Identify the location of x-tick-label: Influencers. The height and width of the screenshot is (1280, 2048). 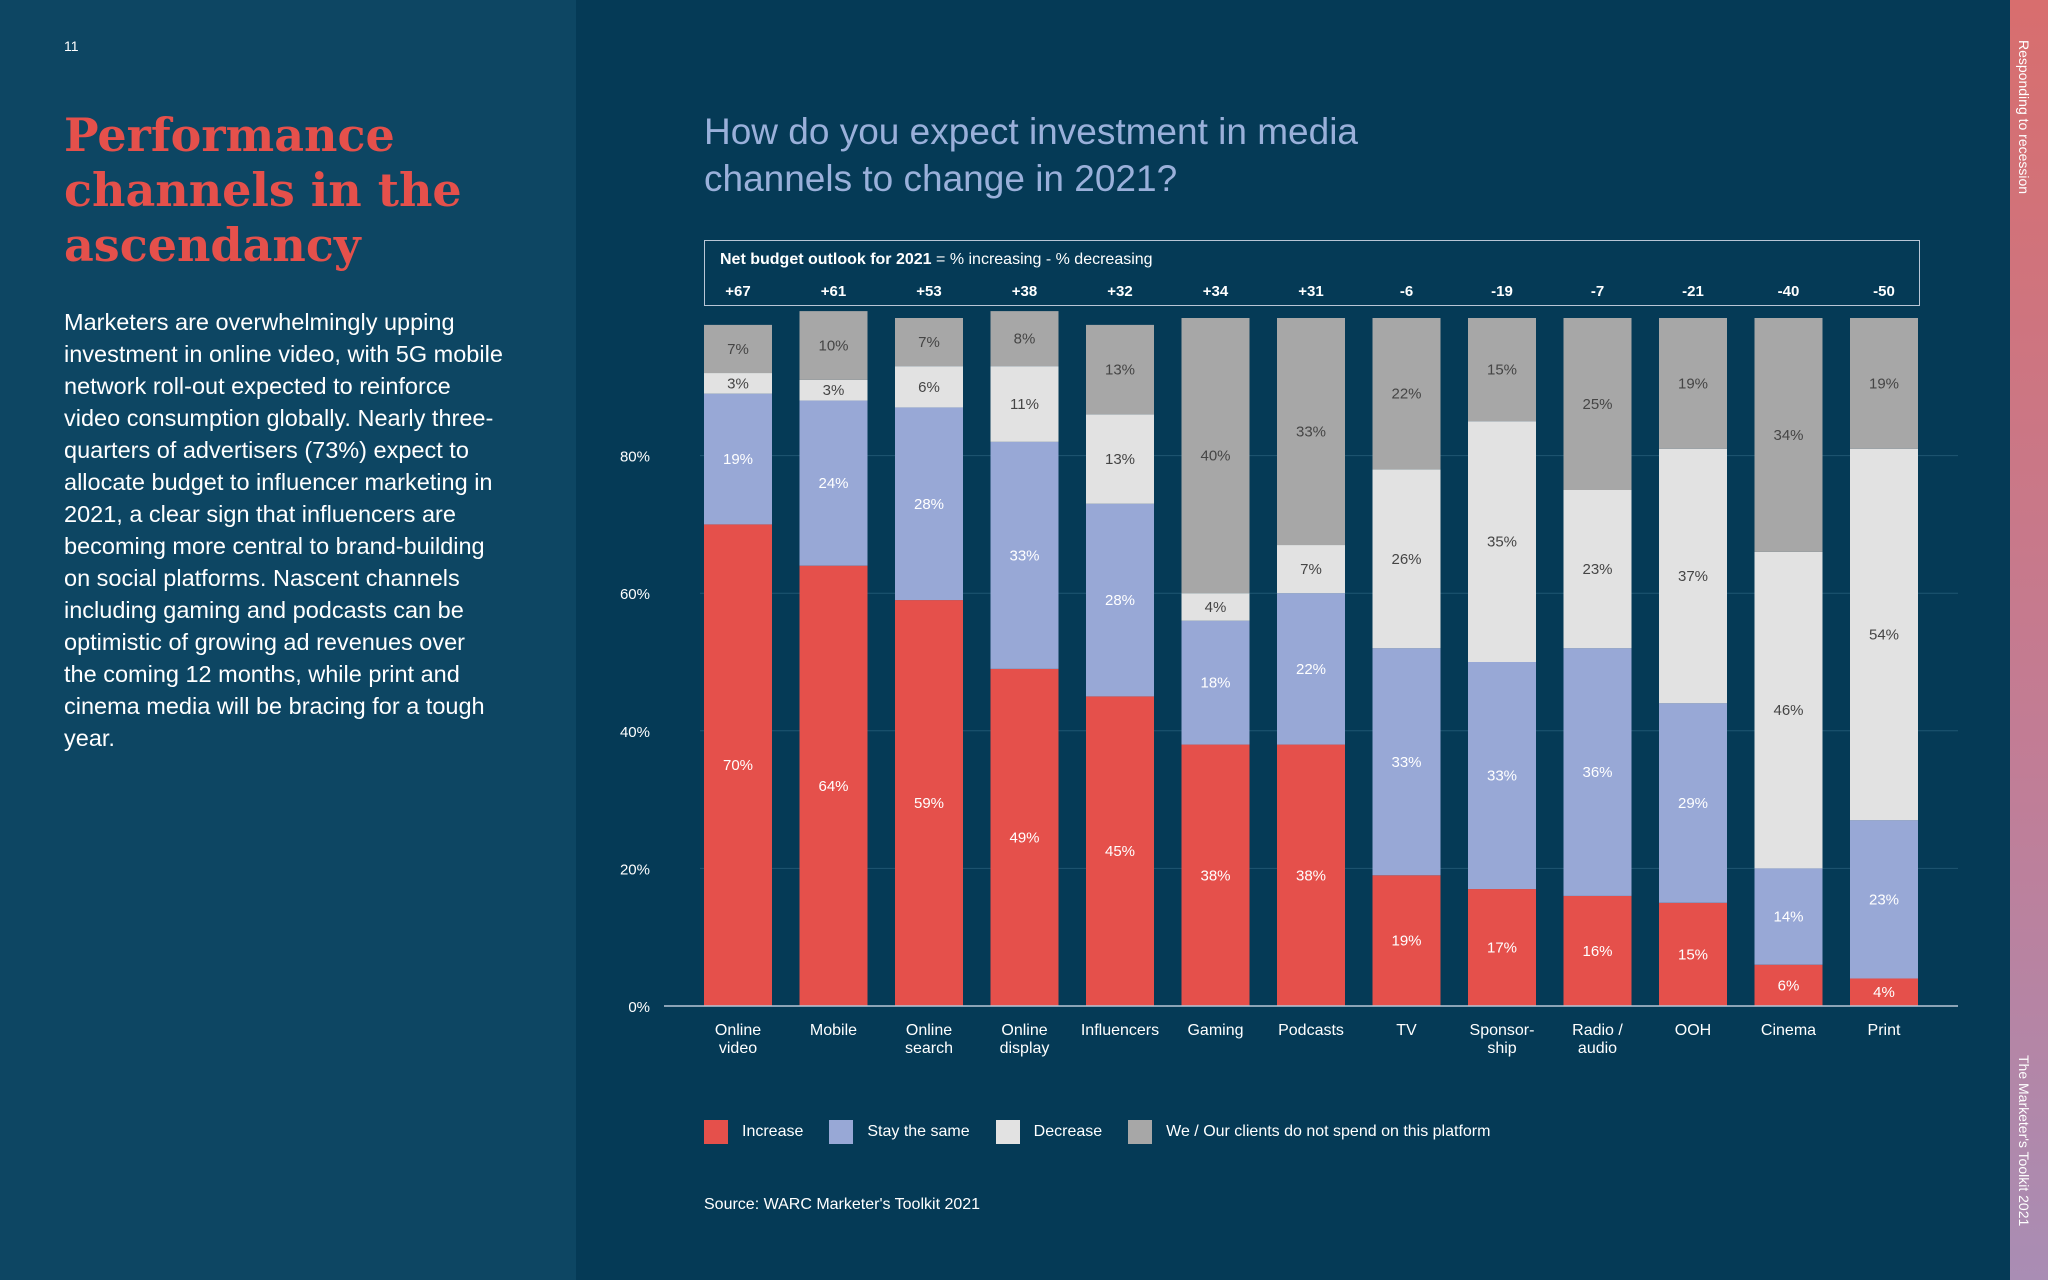
(1120, 1030).